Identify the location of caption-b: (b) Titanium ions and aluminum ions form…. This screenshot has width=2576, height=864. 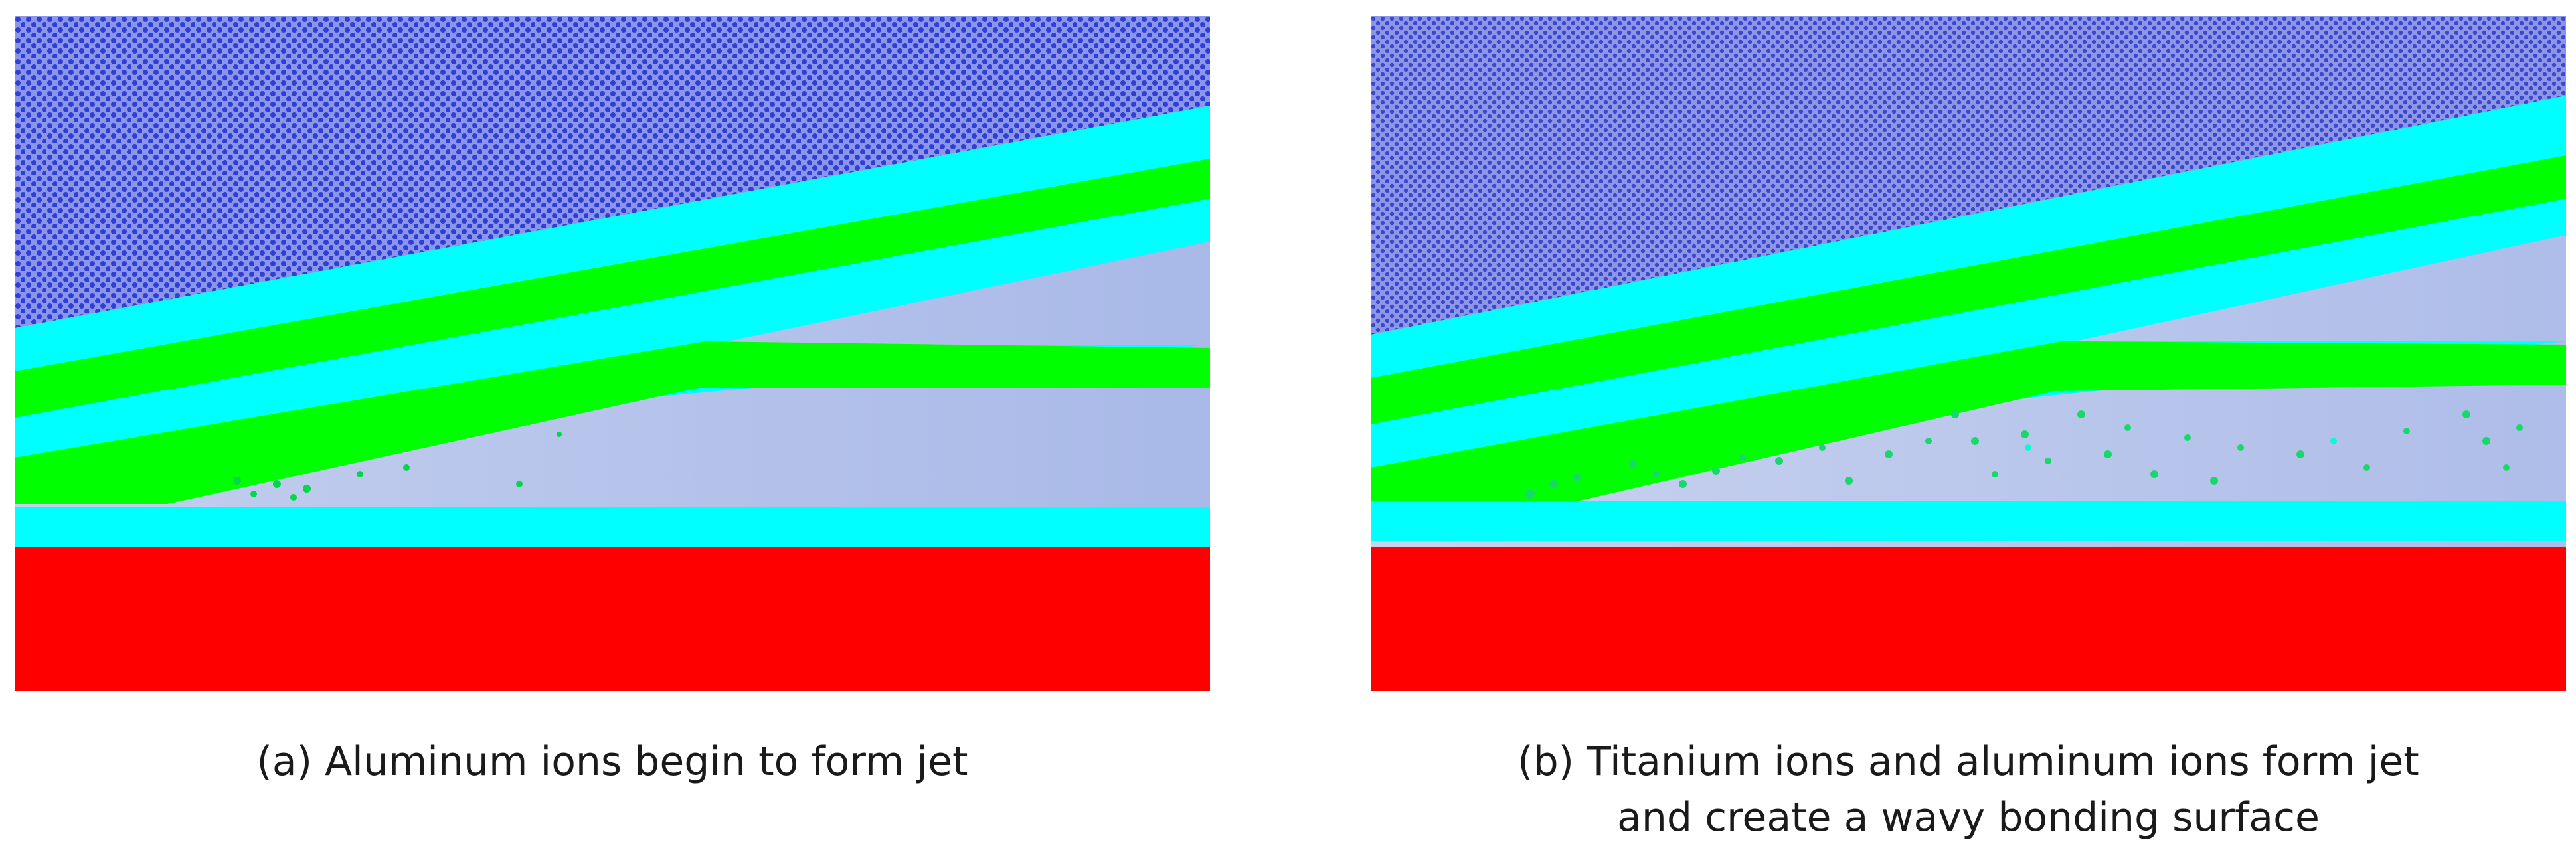
(1968, 789).